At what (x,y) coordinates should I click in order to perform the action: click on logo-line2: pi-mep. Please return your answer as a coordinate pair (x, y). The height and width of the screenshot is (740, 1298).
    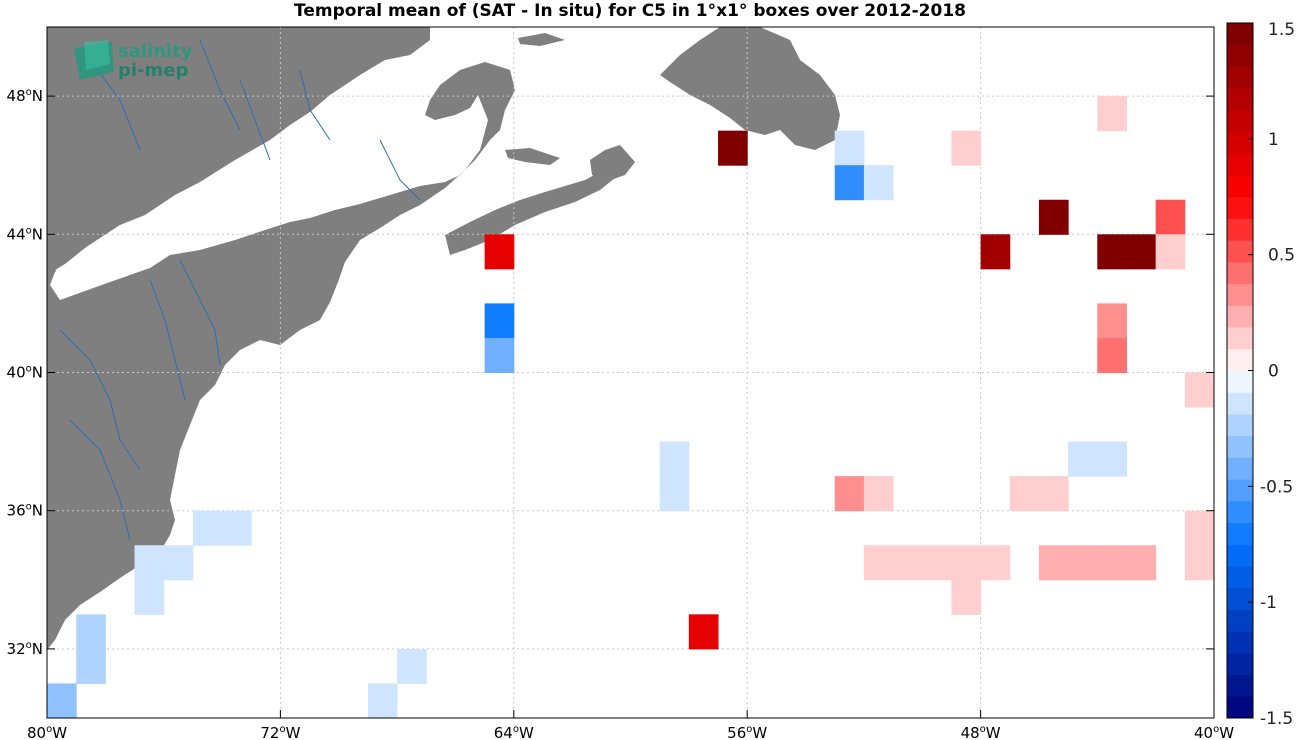
    Looking at the image, I should click on (153, 70).